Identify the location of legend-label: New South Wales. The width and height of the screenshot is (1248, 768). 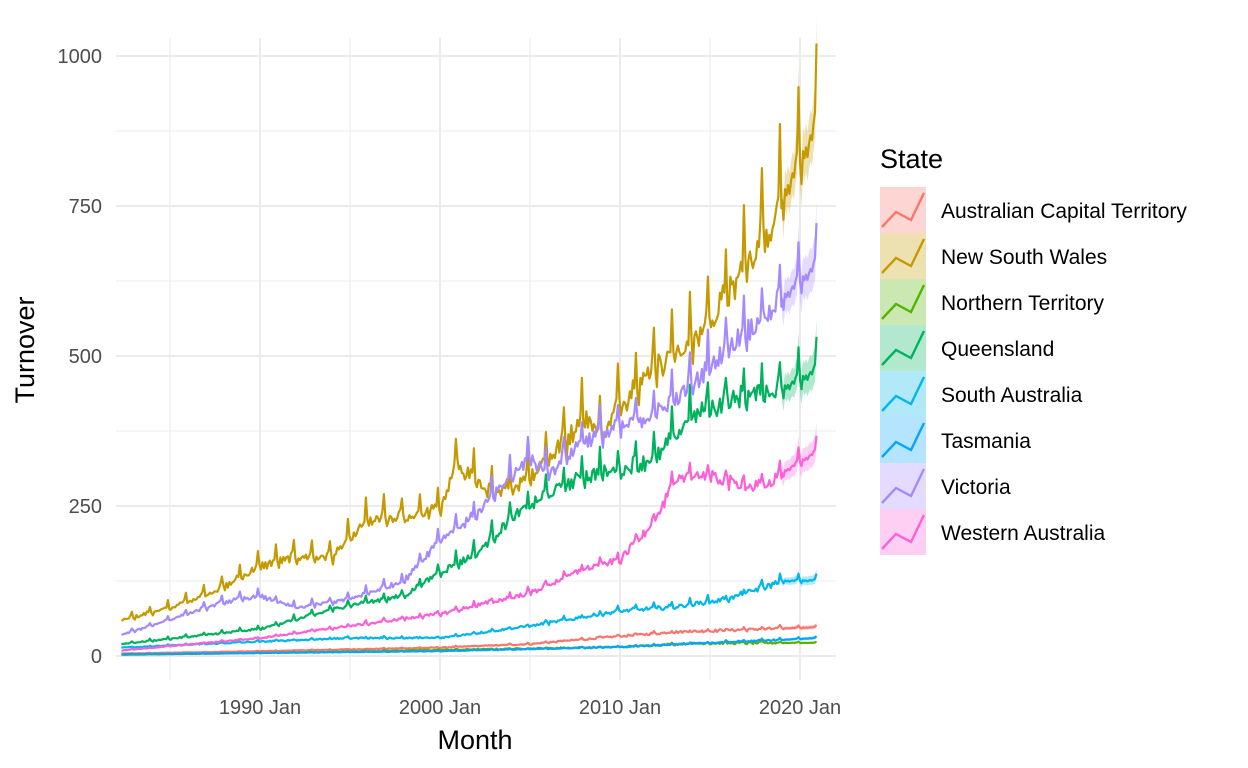
(1024, 257).